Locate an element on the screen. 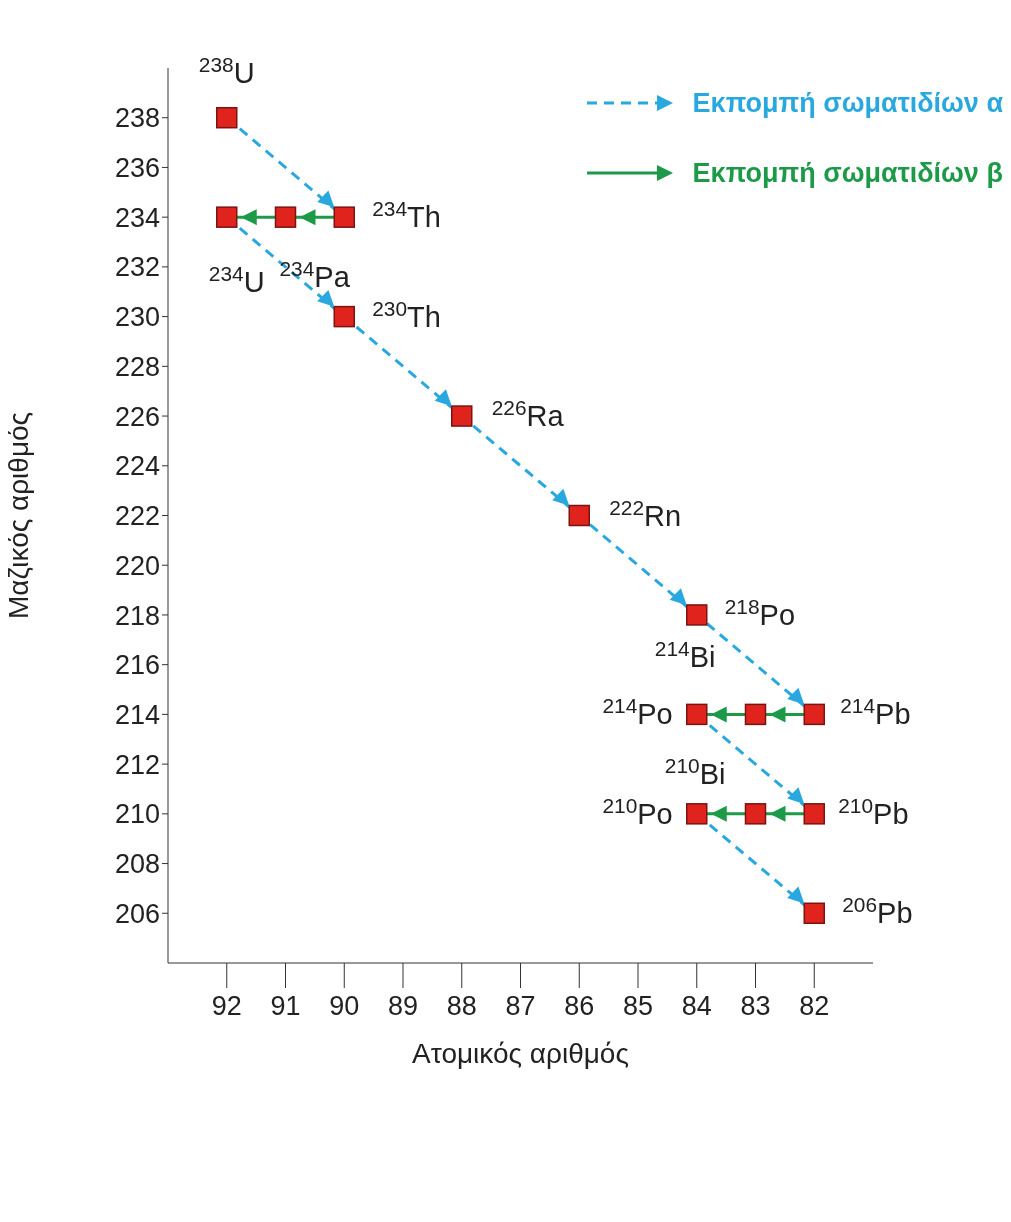  x-tick-label: 91 is located at coordinates (285, 1006).